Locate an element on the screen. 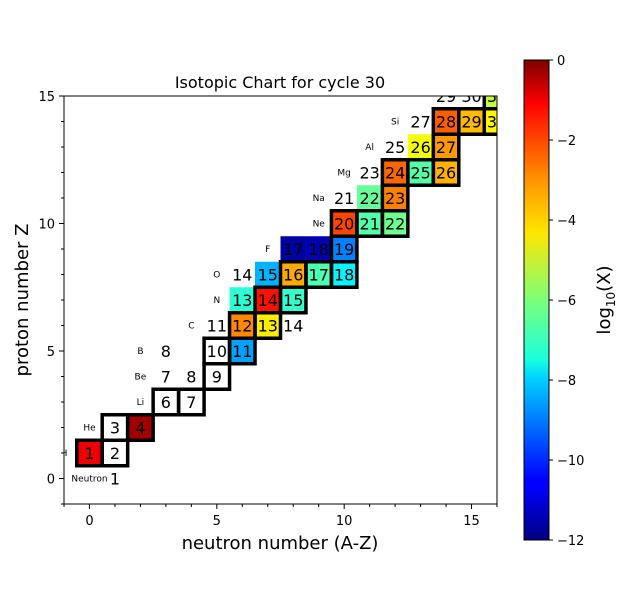 Image resolution: width=637 pixels, height=600 pixels. element-symbol-label: Li is located at coordinates (141, 403).